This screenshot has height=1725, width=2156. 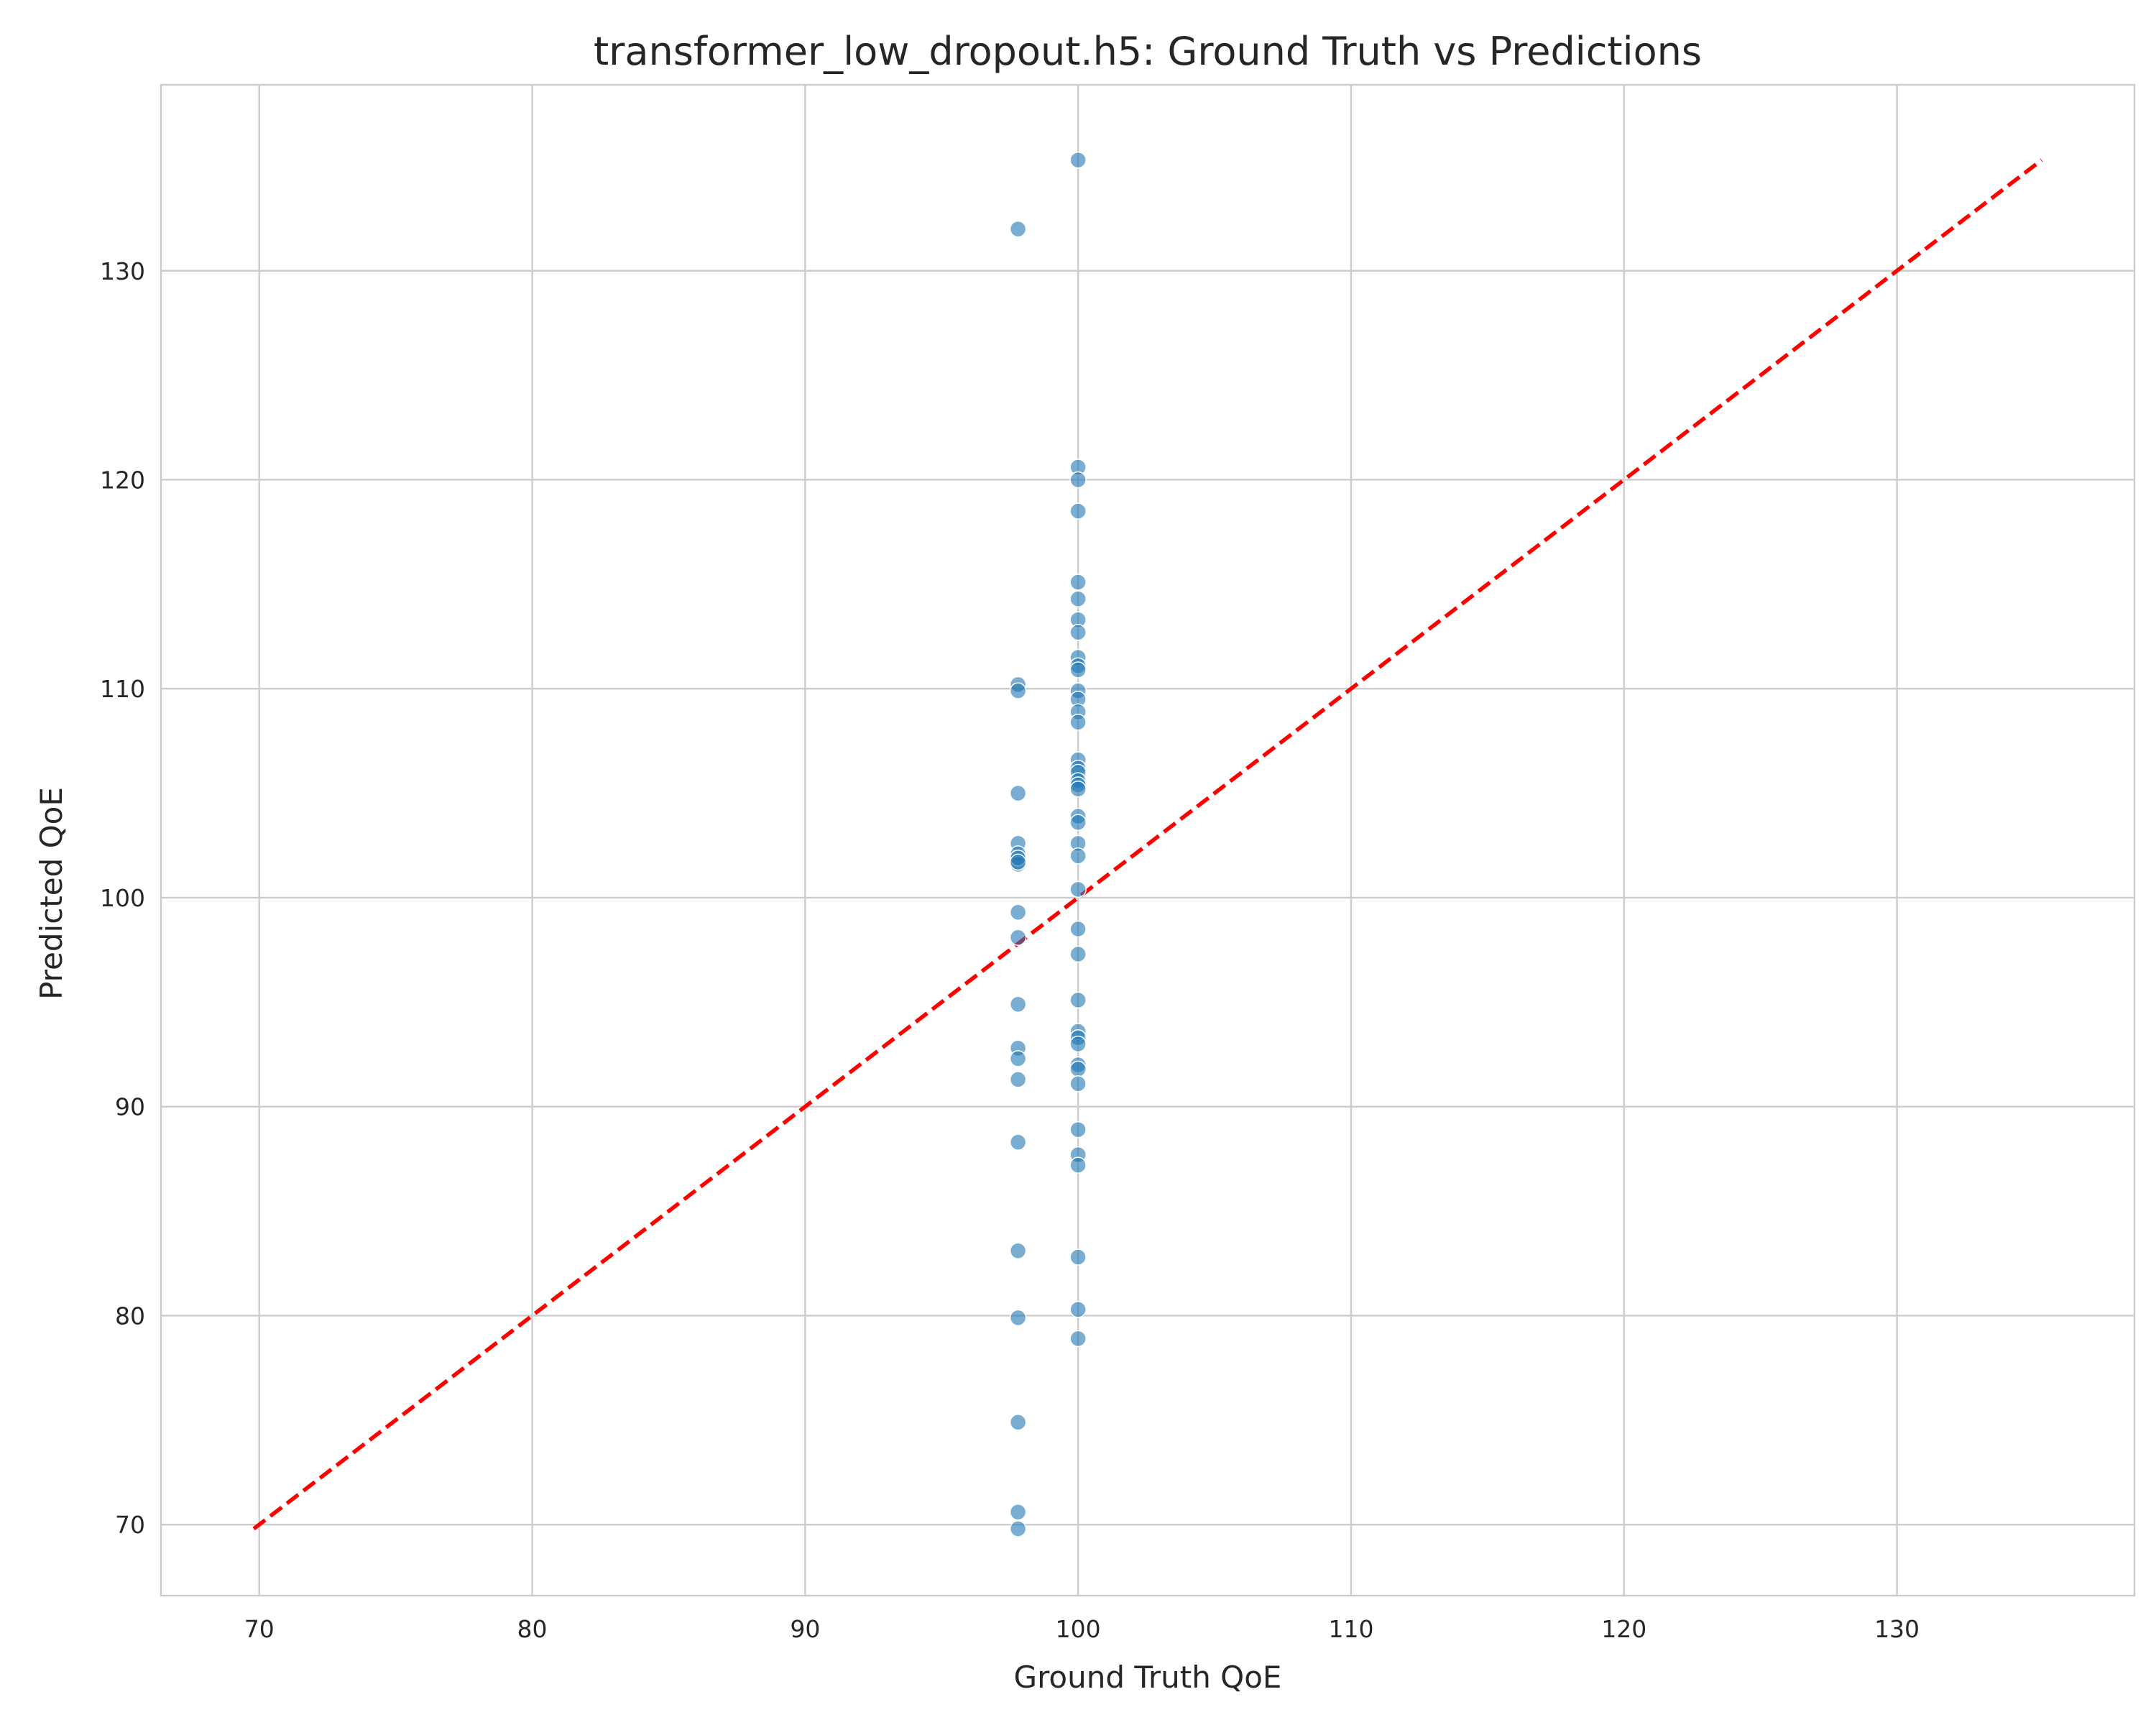 What do you see at coordinates (1350, 1629) in the screenshot?
I see `x-tick-label: 110` at bounding box center [1350, 1629].